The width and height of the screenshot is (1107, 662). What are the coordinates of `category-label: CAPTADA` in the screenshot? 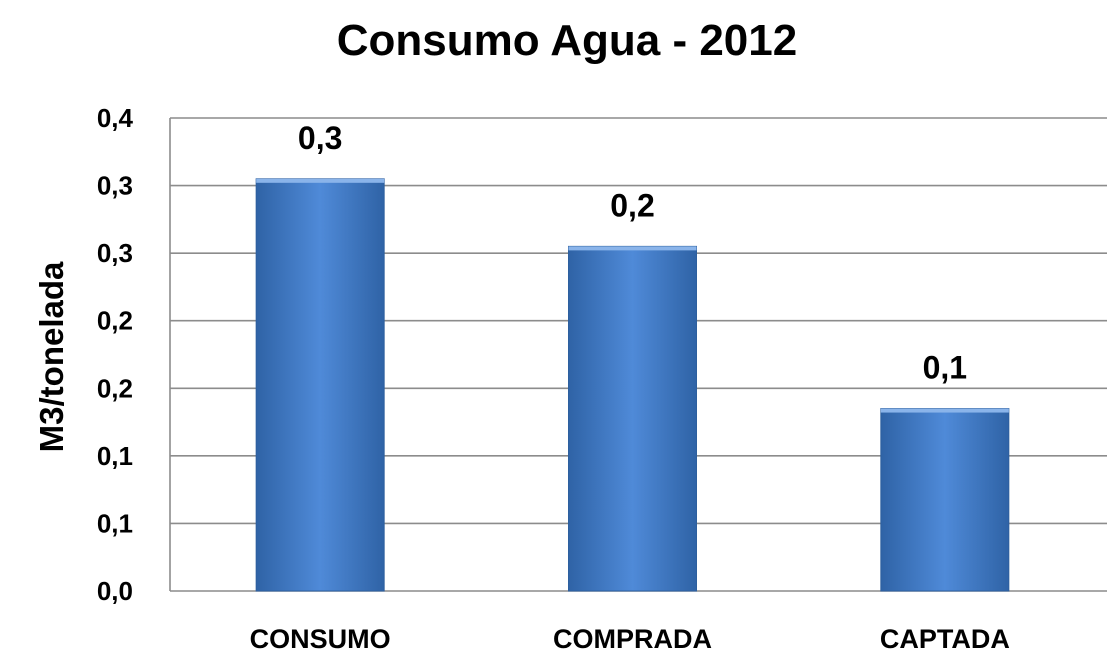 It's located at (945, 639).